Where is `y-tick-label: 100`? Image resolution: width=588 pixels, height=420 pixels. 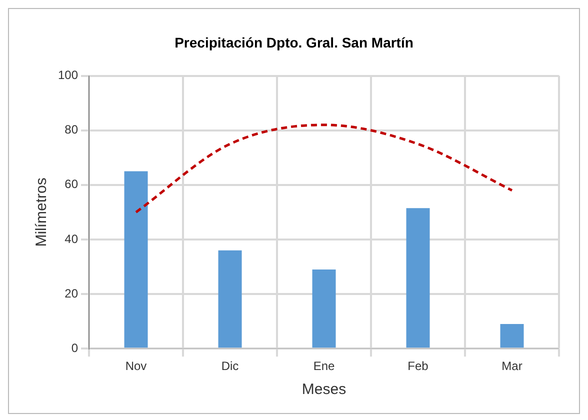
y-tick-label: 100 is located at coordinates (68, 75).